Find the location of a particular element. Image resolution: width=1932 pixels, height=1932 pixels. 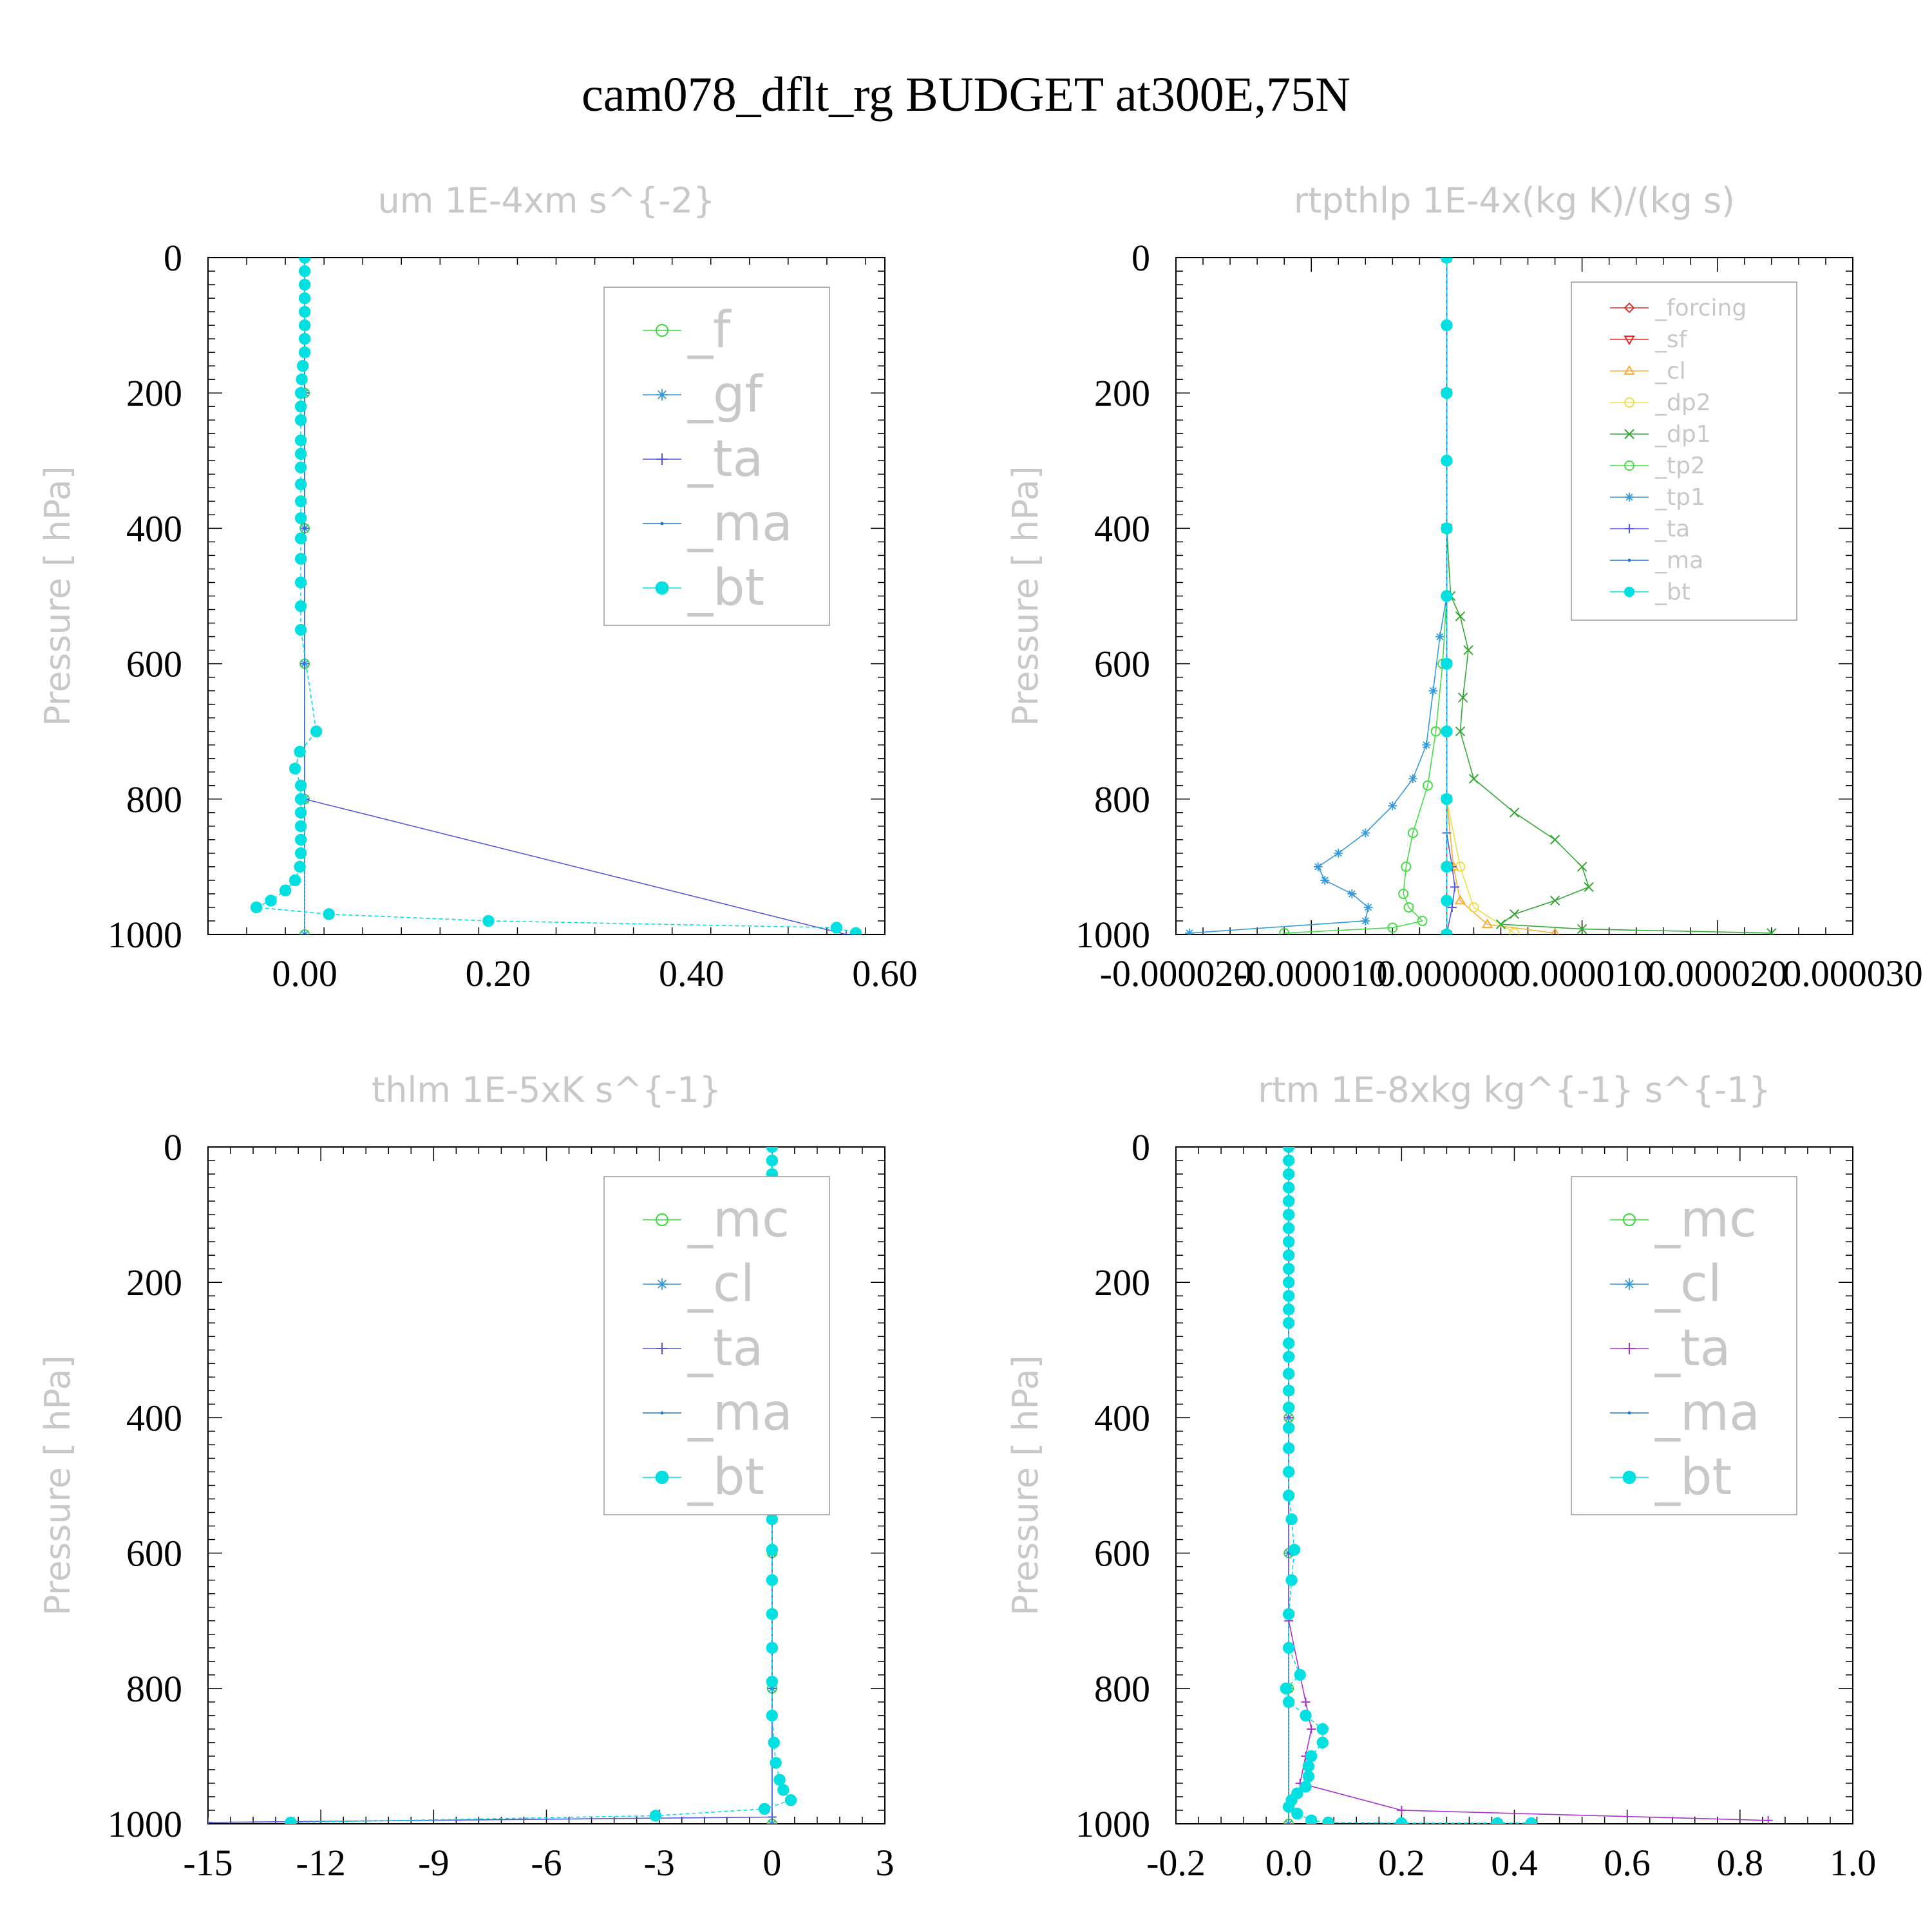

x-tick-label: 3 is located at coordinates (885, 1863).